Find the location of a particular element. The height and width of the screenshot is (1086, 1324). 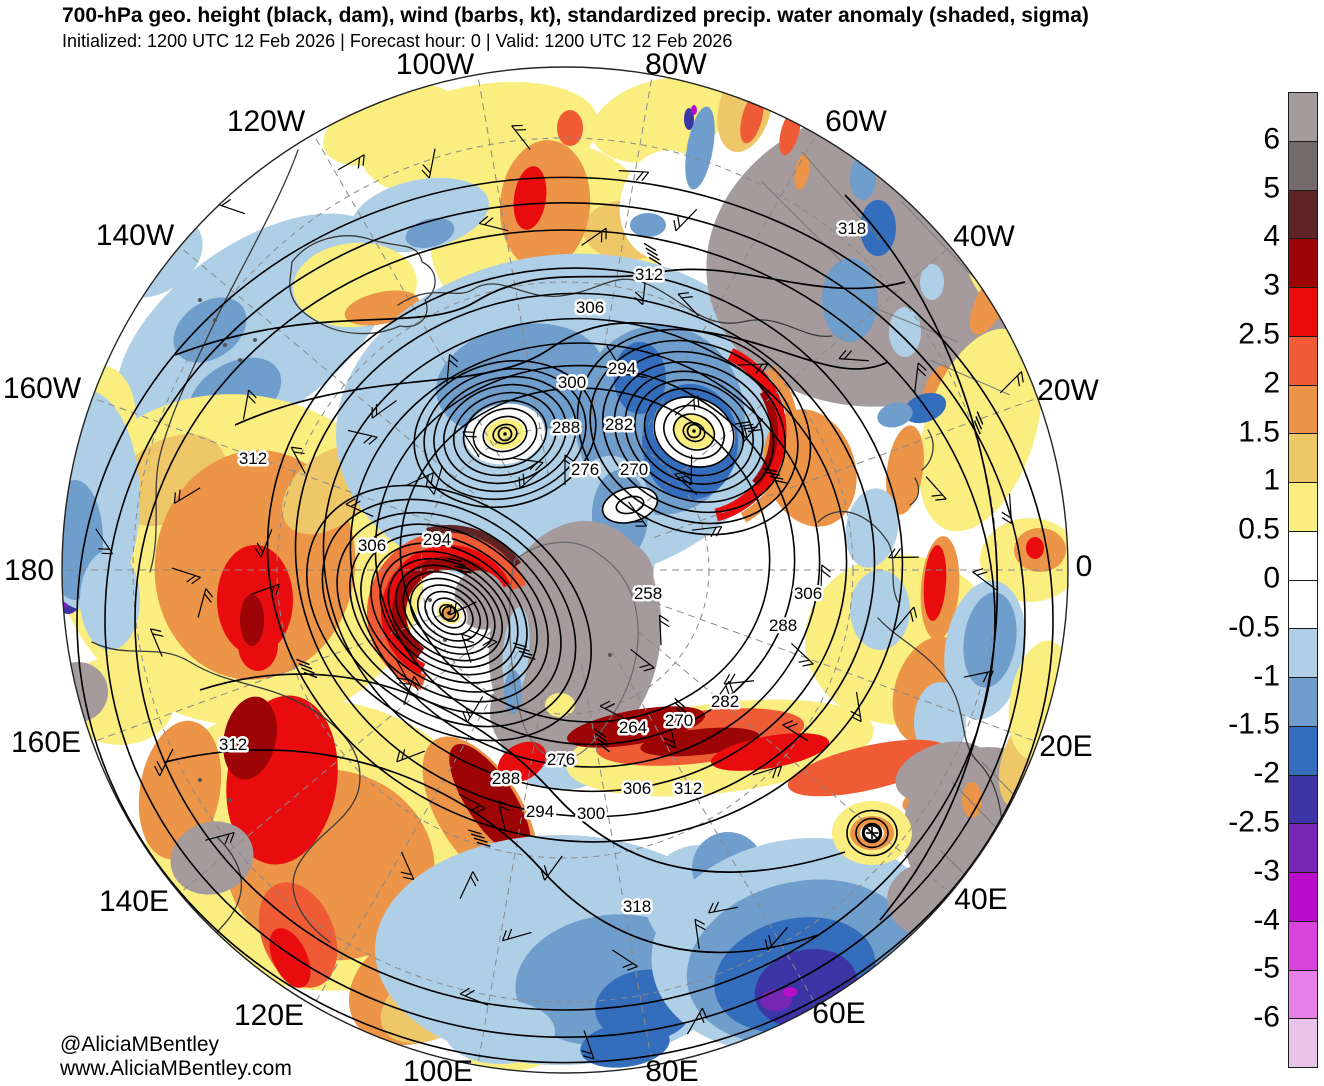

ring-label: 100W is located at coordinates (435, 64).